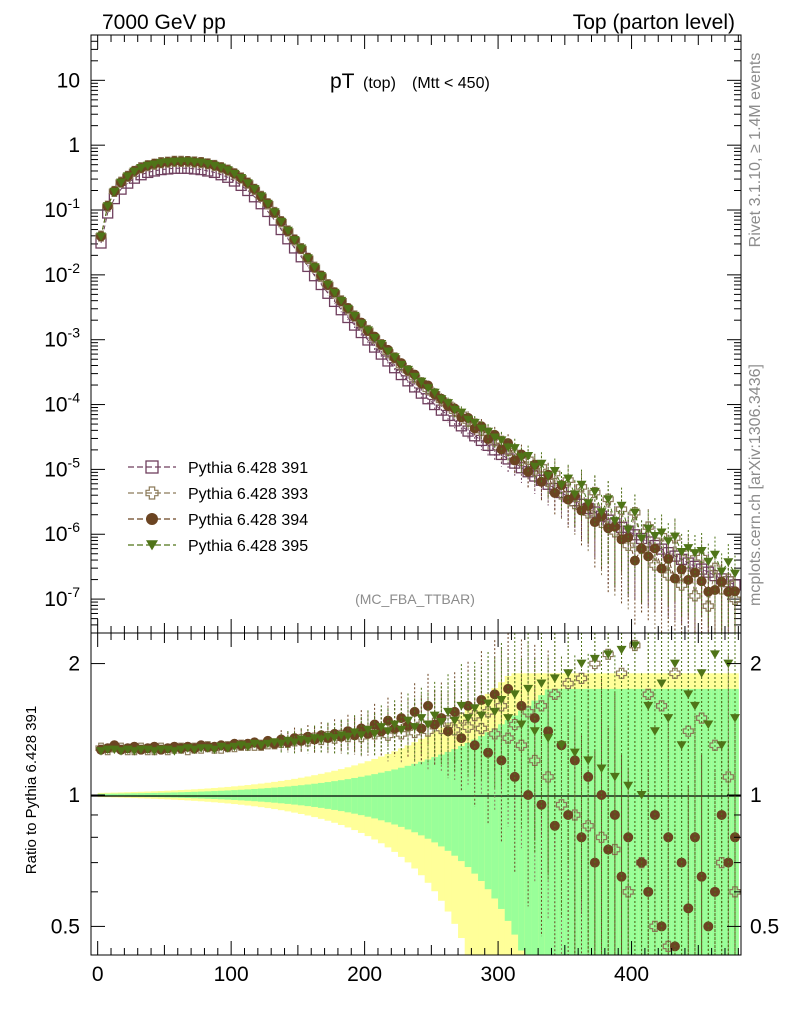 The image size is (786, 1024). I want to click on legend-marker, so click(152, 467).